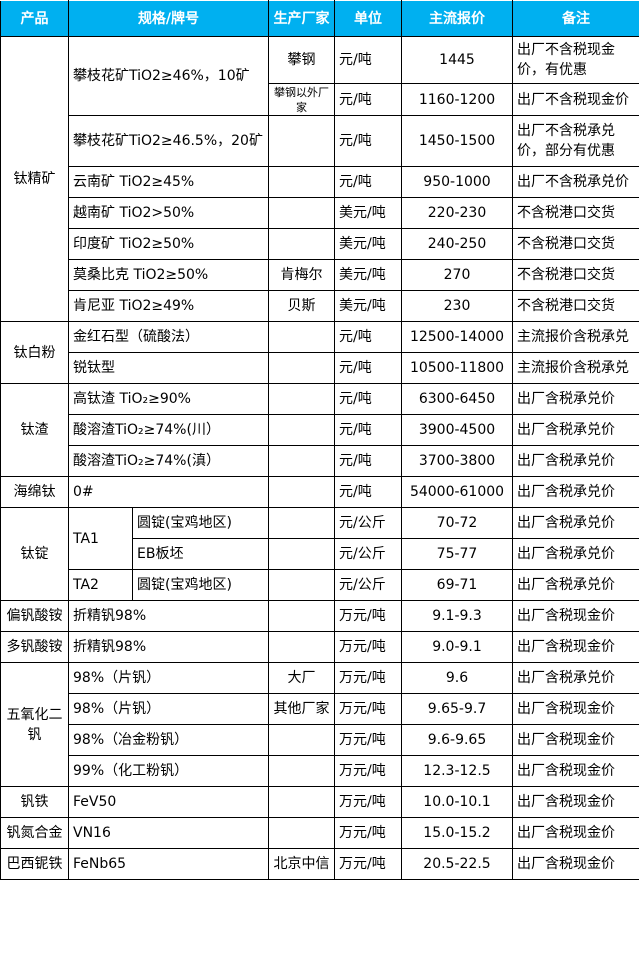 The height and width of the screenshot is (962, 639). I want to click on header-unit: 单位, so click(368, 18).